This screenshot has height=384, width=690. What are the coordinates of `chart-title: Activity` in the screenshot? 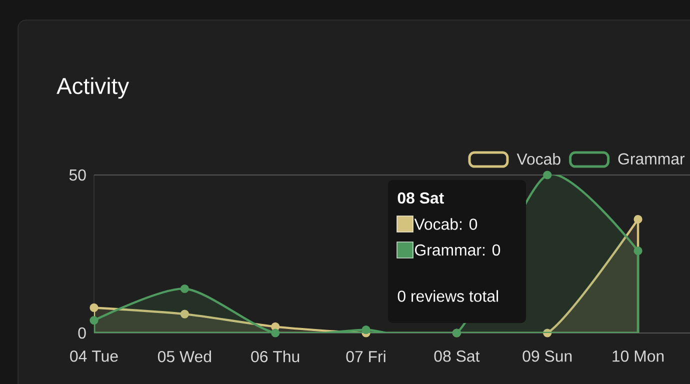 It's located at (93, 88).